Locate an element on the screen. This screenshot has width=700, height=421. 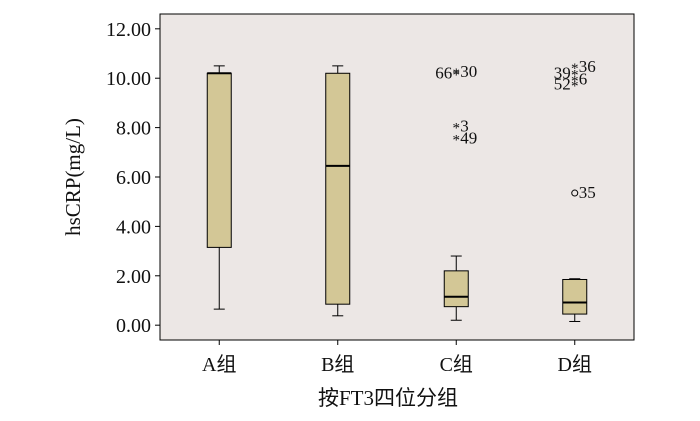
outlier-circle is located at coordinates (575, 193).